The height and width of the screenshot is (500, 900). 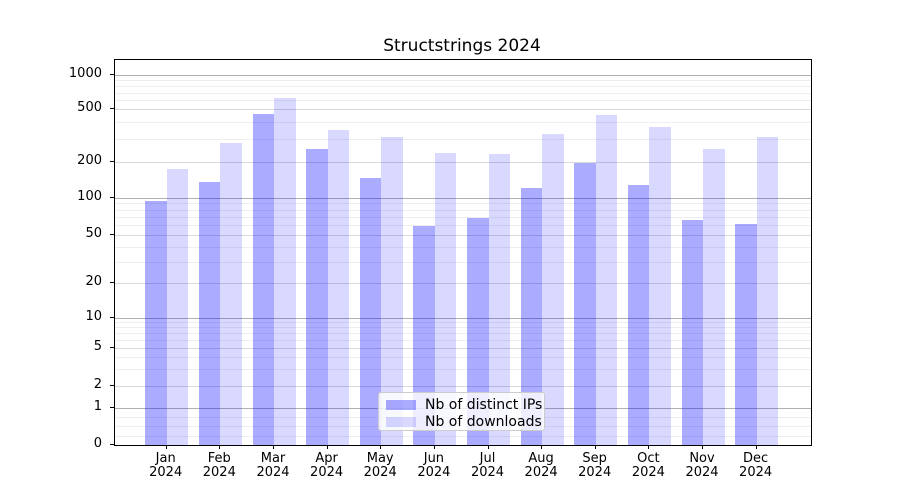 I want to click on legend-label-downloads: Nb of downloads, so click(x=483, y=422).